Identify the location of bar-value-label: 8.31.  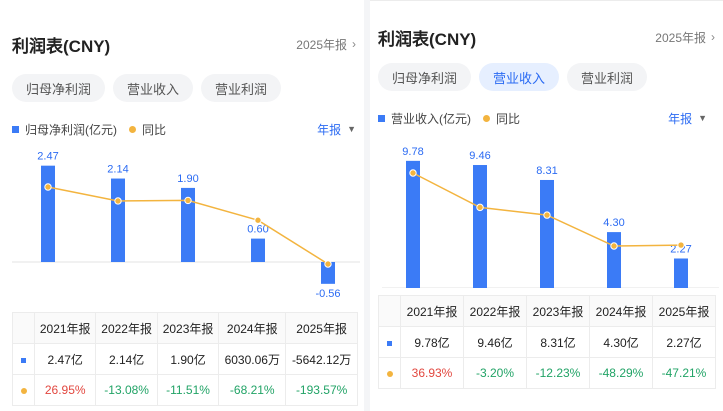
(546, 171).